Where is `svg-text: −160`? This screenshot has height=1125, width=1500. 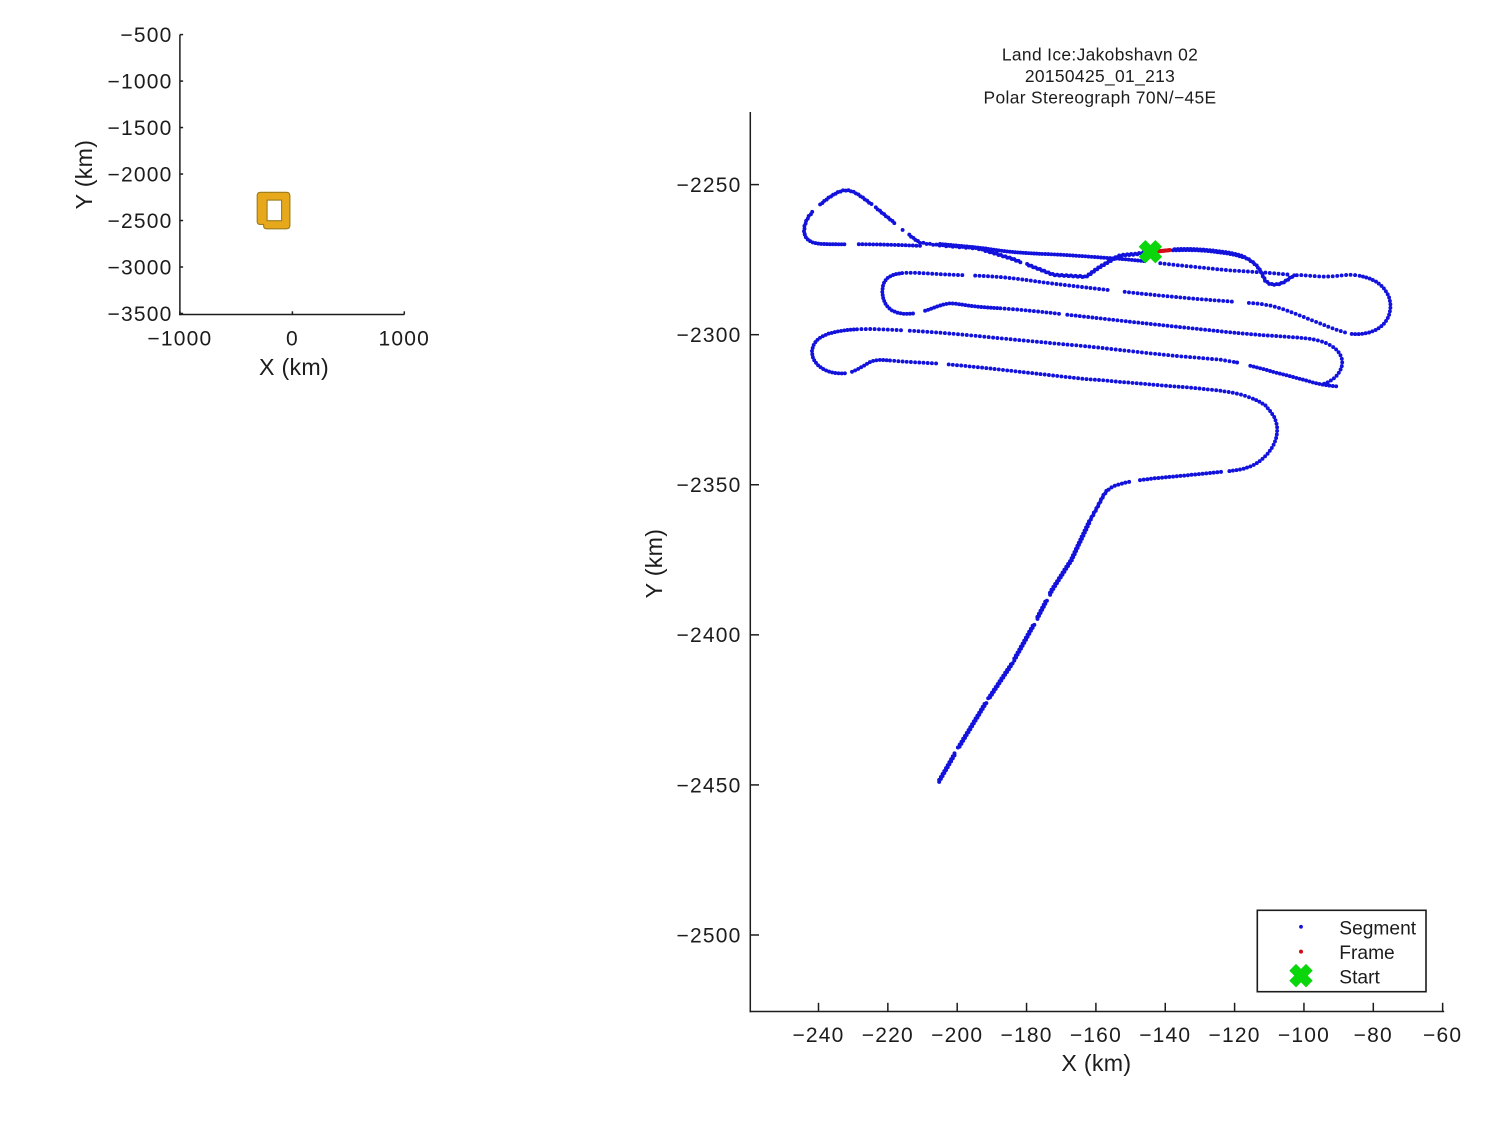 svg-text: −160 is located at coordinates (1096, 1035).